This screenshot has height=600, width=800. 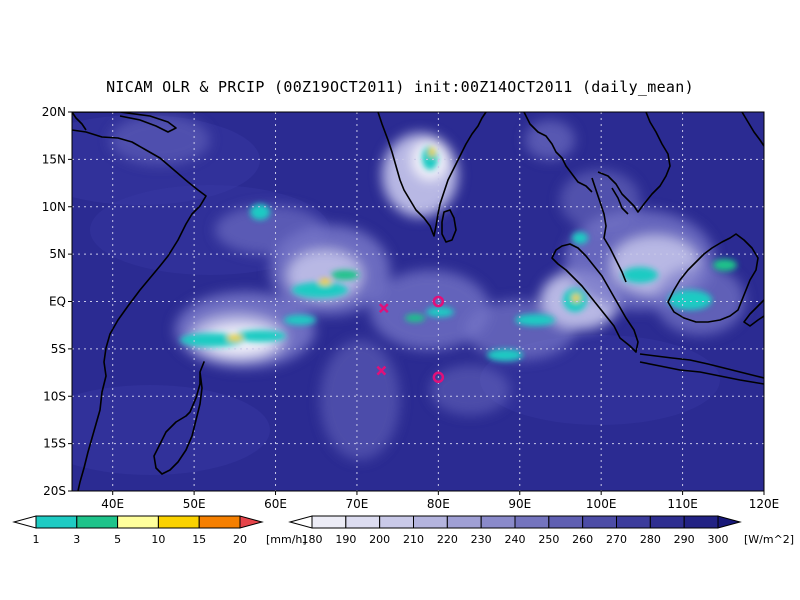 I want to click on precip-heavy-sumatra, so click(x=576, y=298).